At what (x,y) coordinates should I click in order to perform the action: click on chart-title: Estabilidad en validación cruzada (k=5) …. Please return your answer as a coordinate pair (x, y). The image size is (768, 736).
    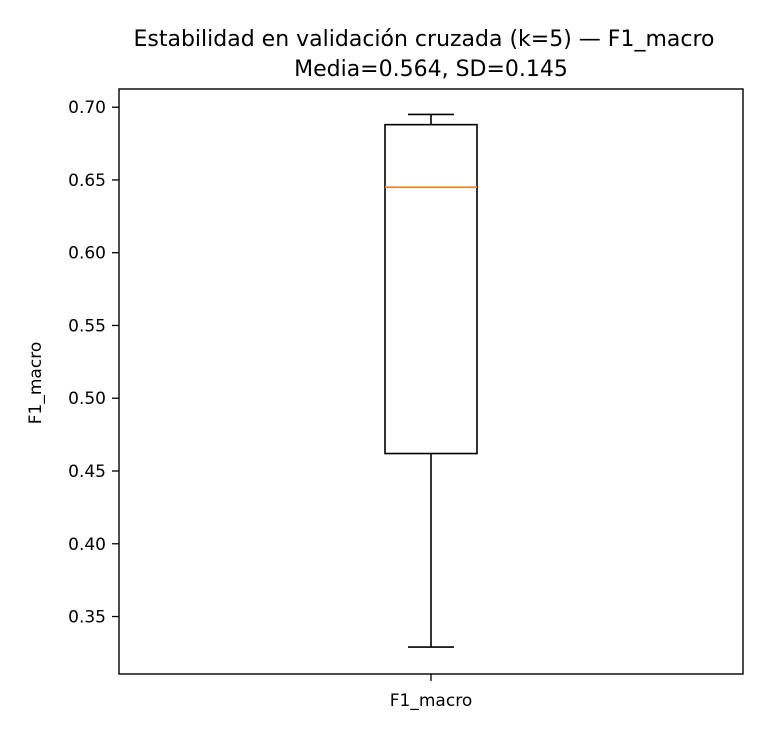
    Looking at the image, I should click on (424, 39).